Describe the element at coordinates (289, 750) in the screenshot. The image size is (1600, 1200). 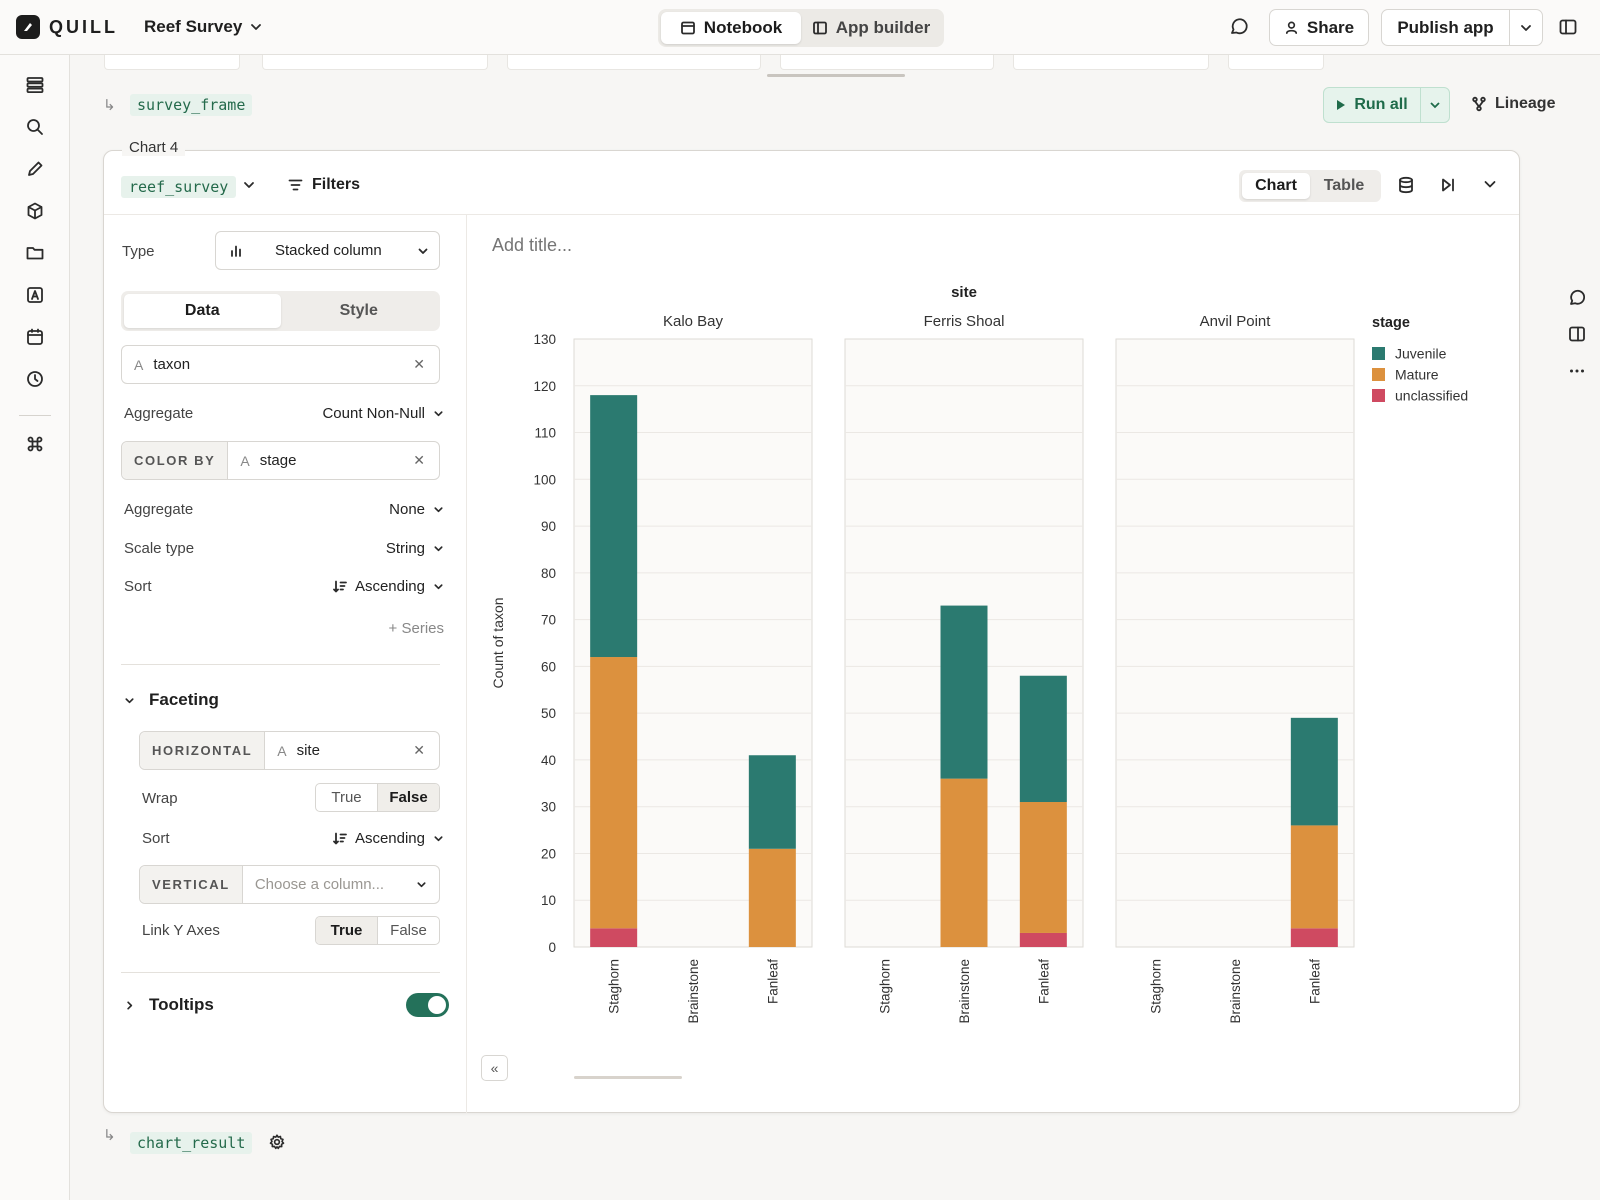
I see `facet-horizontal-field: HORIZONTAL A site ✕` at that location.